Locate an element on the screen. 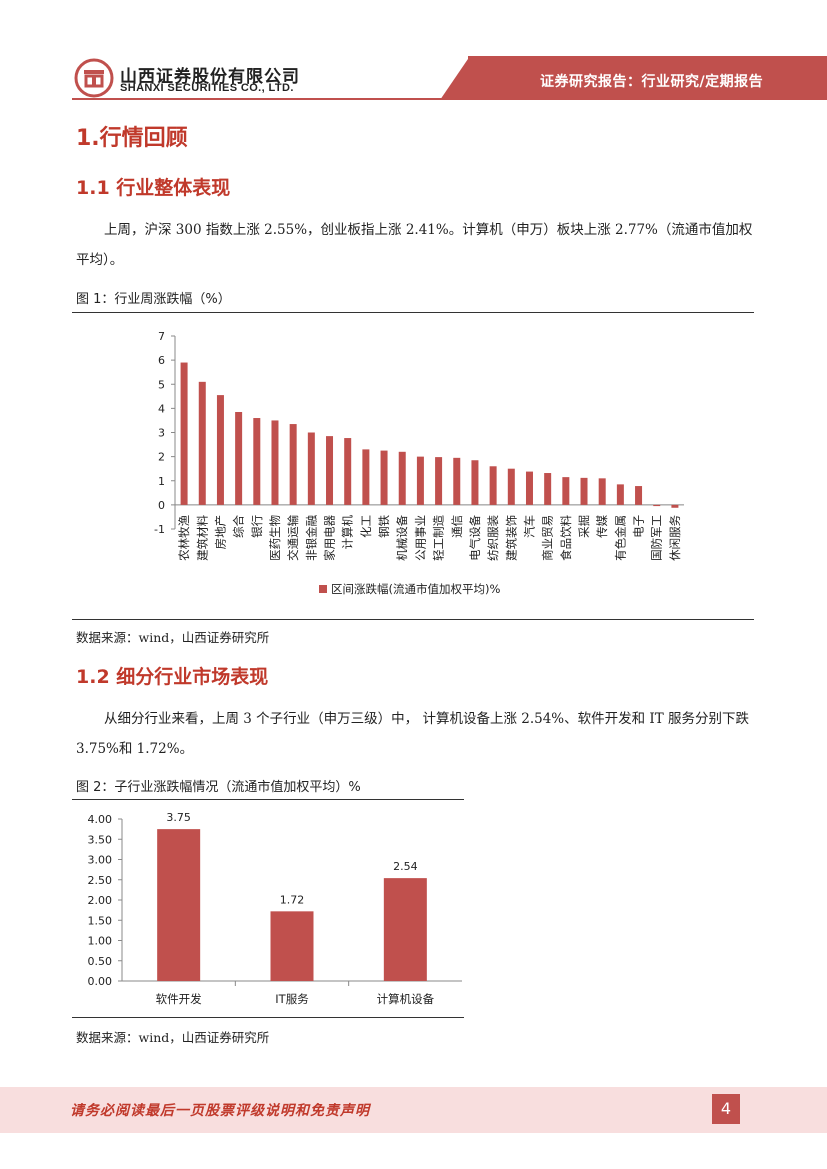  y-tick-label: 4.00 is located at coordinates (100, 819).